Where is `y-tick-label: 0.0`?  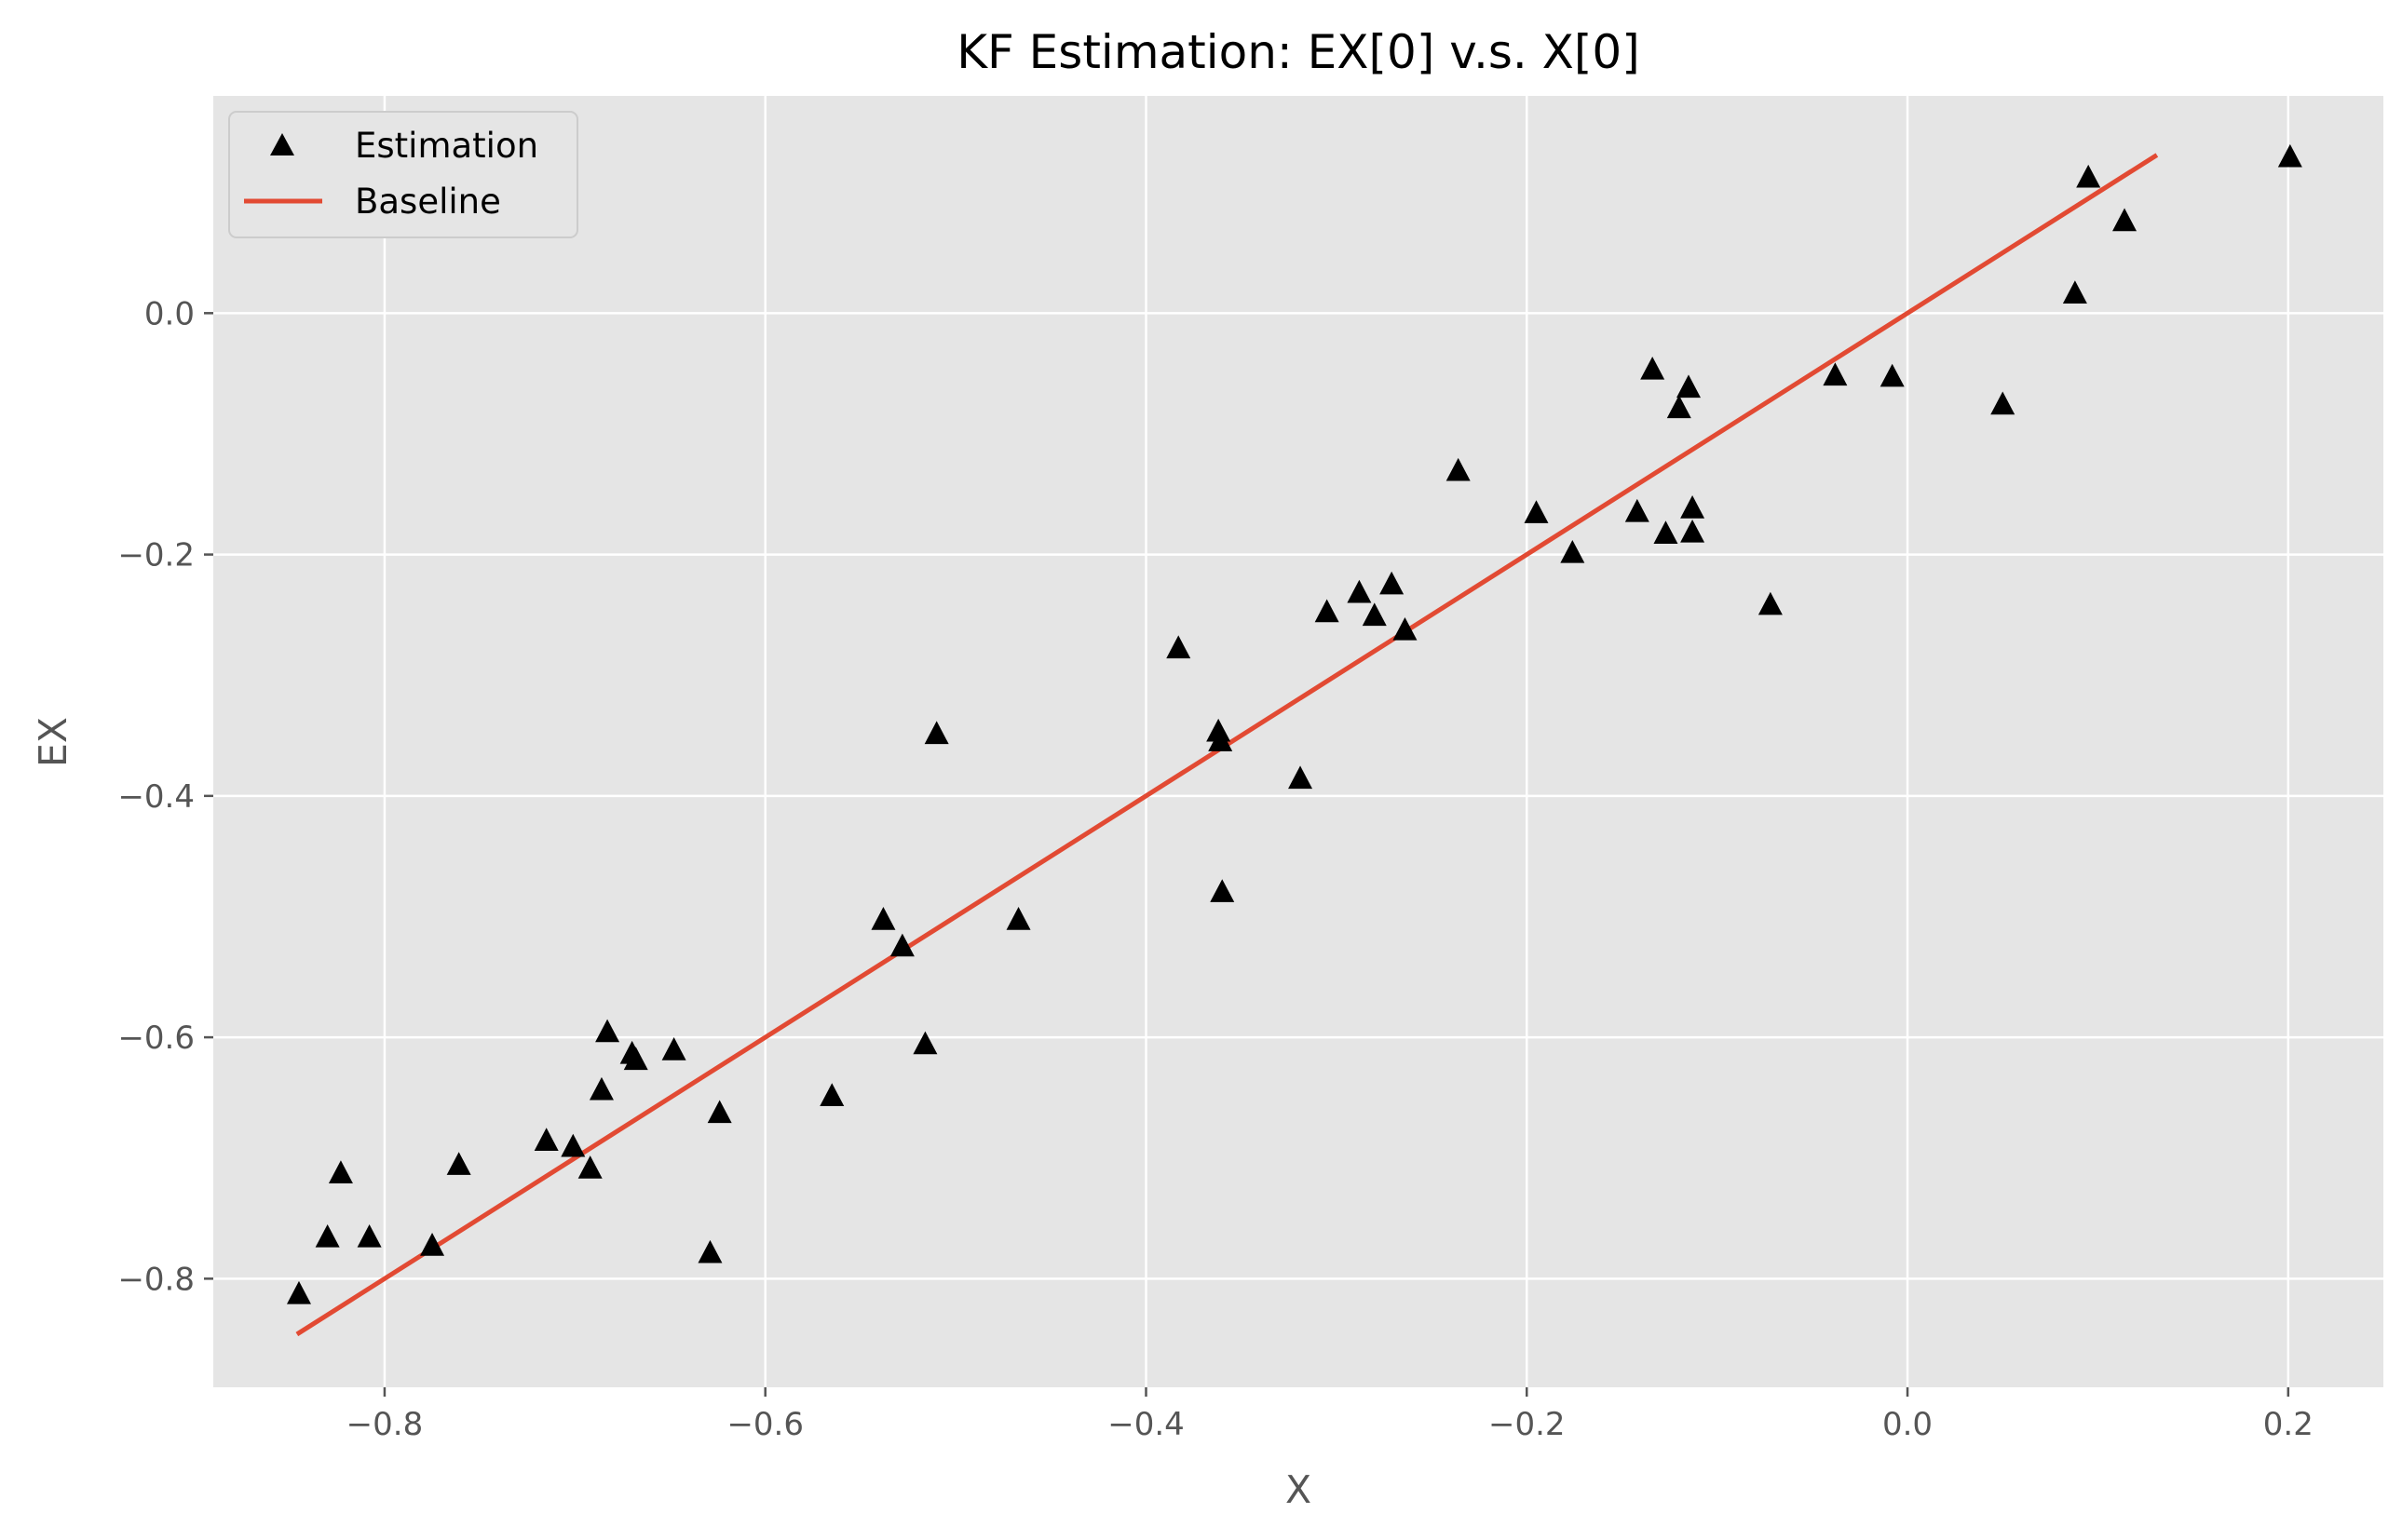
y-tick-label: 0.0 is located at coordinates (169, 313).